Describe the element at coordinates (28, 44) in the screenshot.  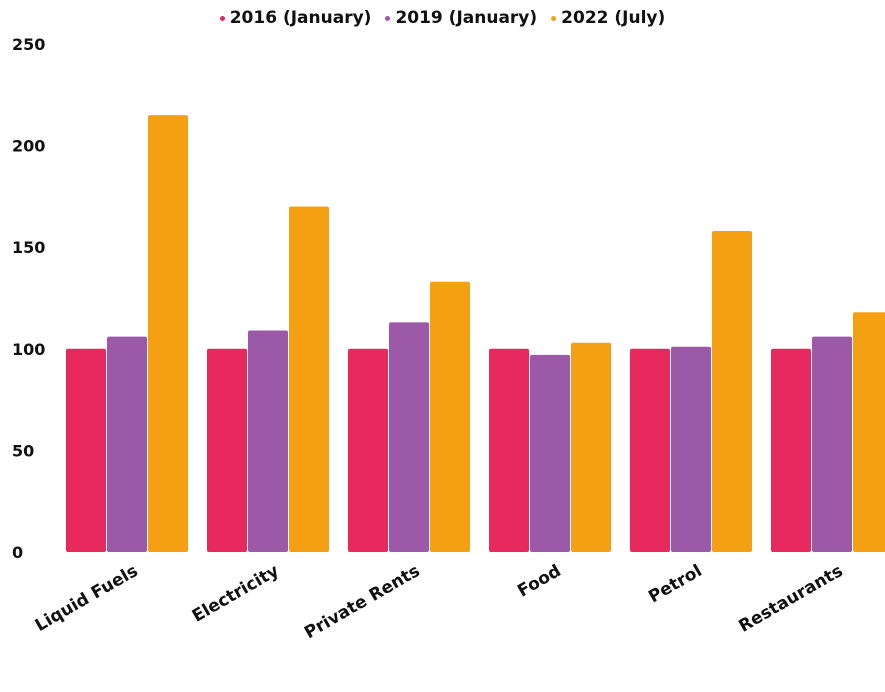
I see `y-tick-label: 250` at that location.